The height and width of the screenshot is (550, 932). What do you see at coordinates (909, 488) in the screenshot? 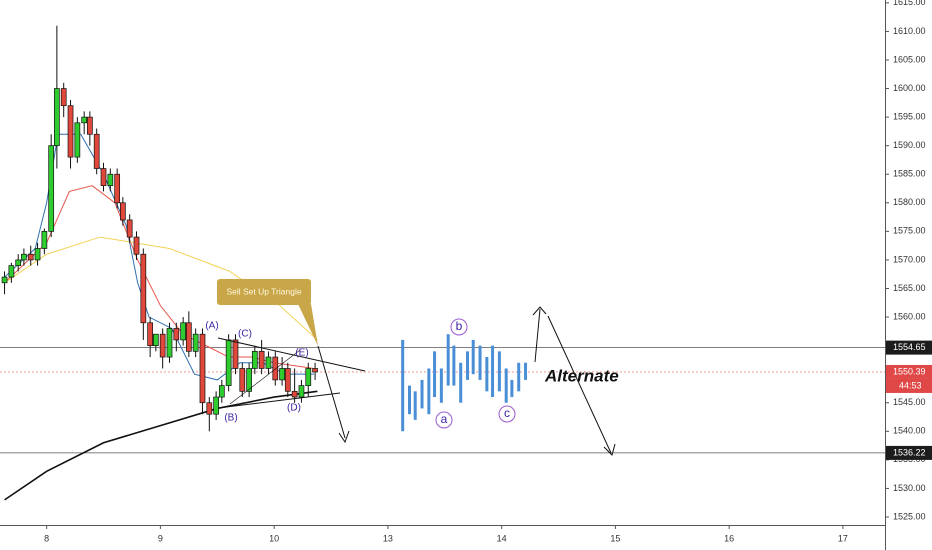
I see `y-tick-label: 1530.00` at bounding box center [909, 488].